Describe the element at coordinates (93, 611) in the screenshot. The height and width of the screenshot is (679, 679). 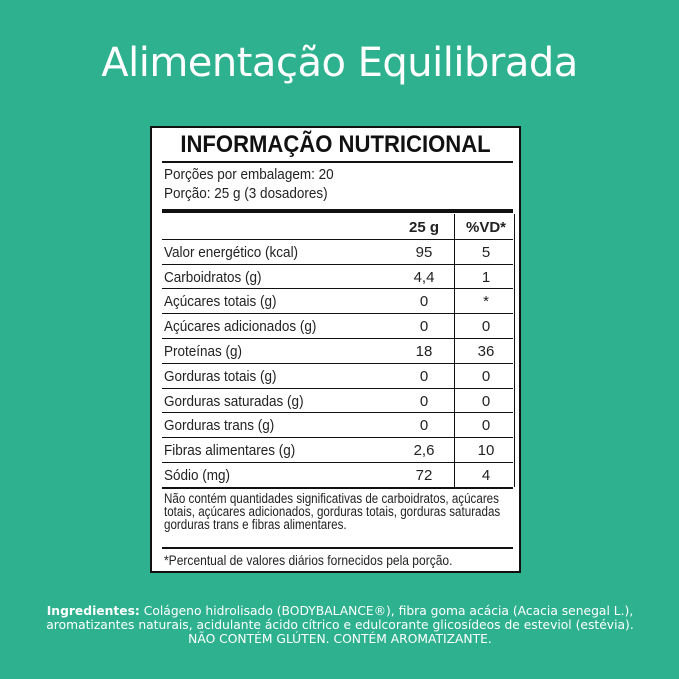
I see `ingredients-label: Ingredientes:` at that location.